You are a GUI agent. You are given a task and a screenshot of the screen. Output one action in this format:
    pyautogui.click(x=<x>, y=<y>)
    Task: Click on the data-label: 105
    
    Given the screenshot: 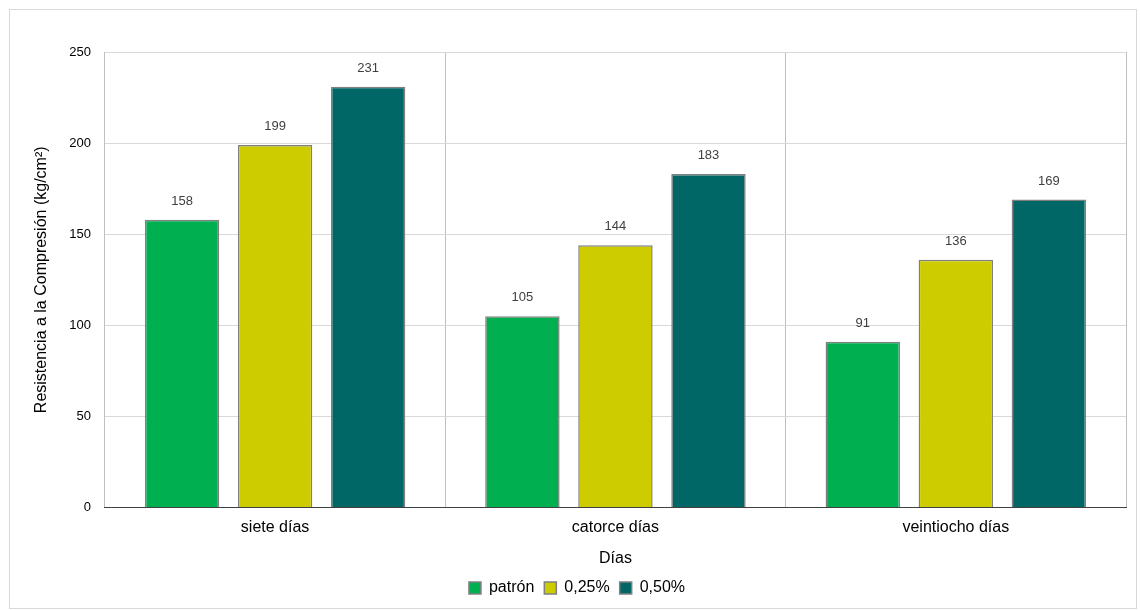 What is the action you would take?
    pyautogui.click(x=522, y=297)
    